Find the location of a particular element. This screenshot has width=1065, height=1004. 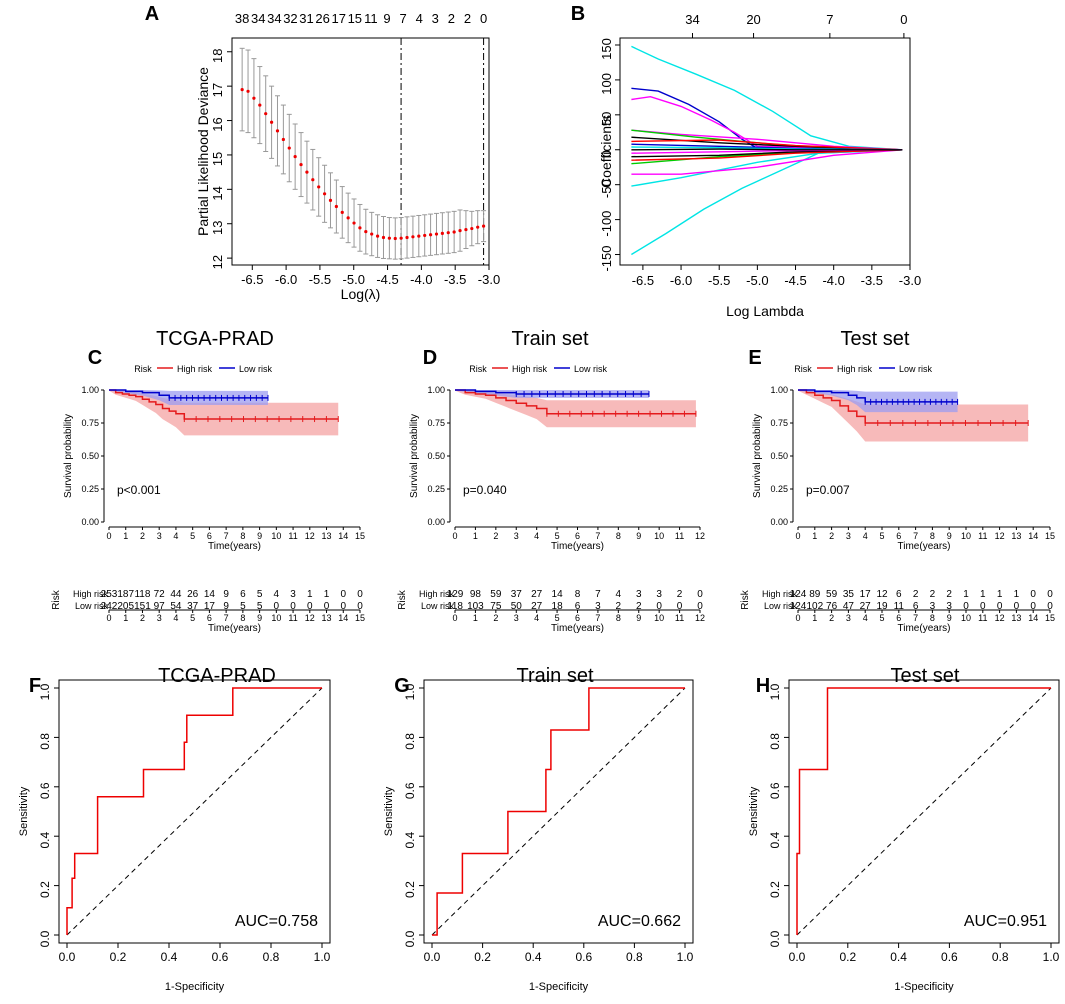

y-tick-label-b: -150 is located at coordinates (606, 259).